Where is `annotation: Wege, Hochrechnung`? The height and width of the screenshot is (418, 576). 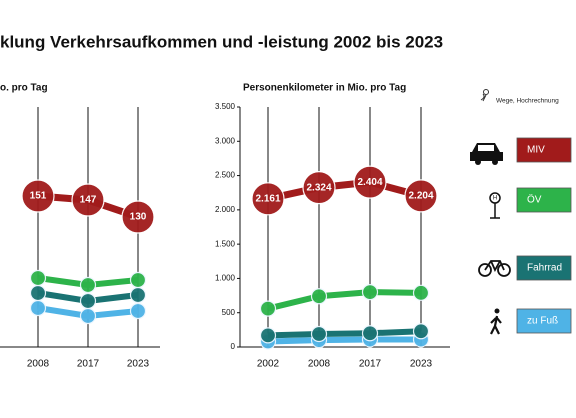
annotation: Wege, Hochrechnung is located at coordinates (527, 101).